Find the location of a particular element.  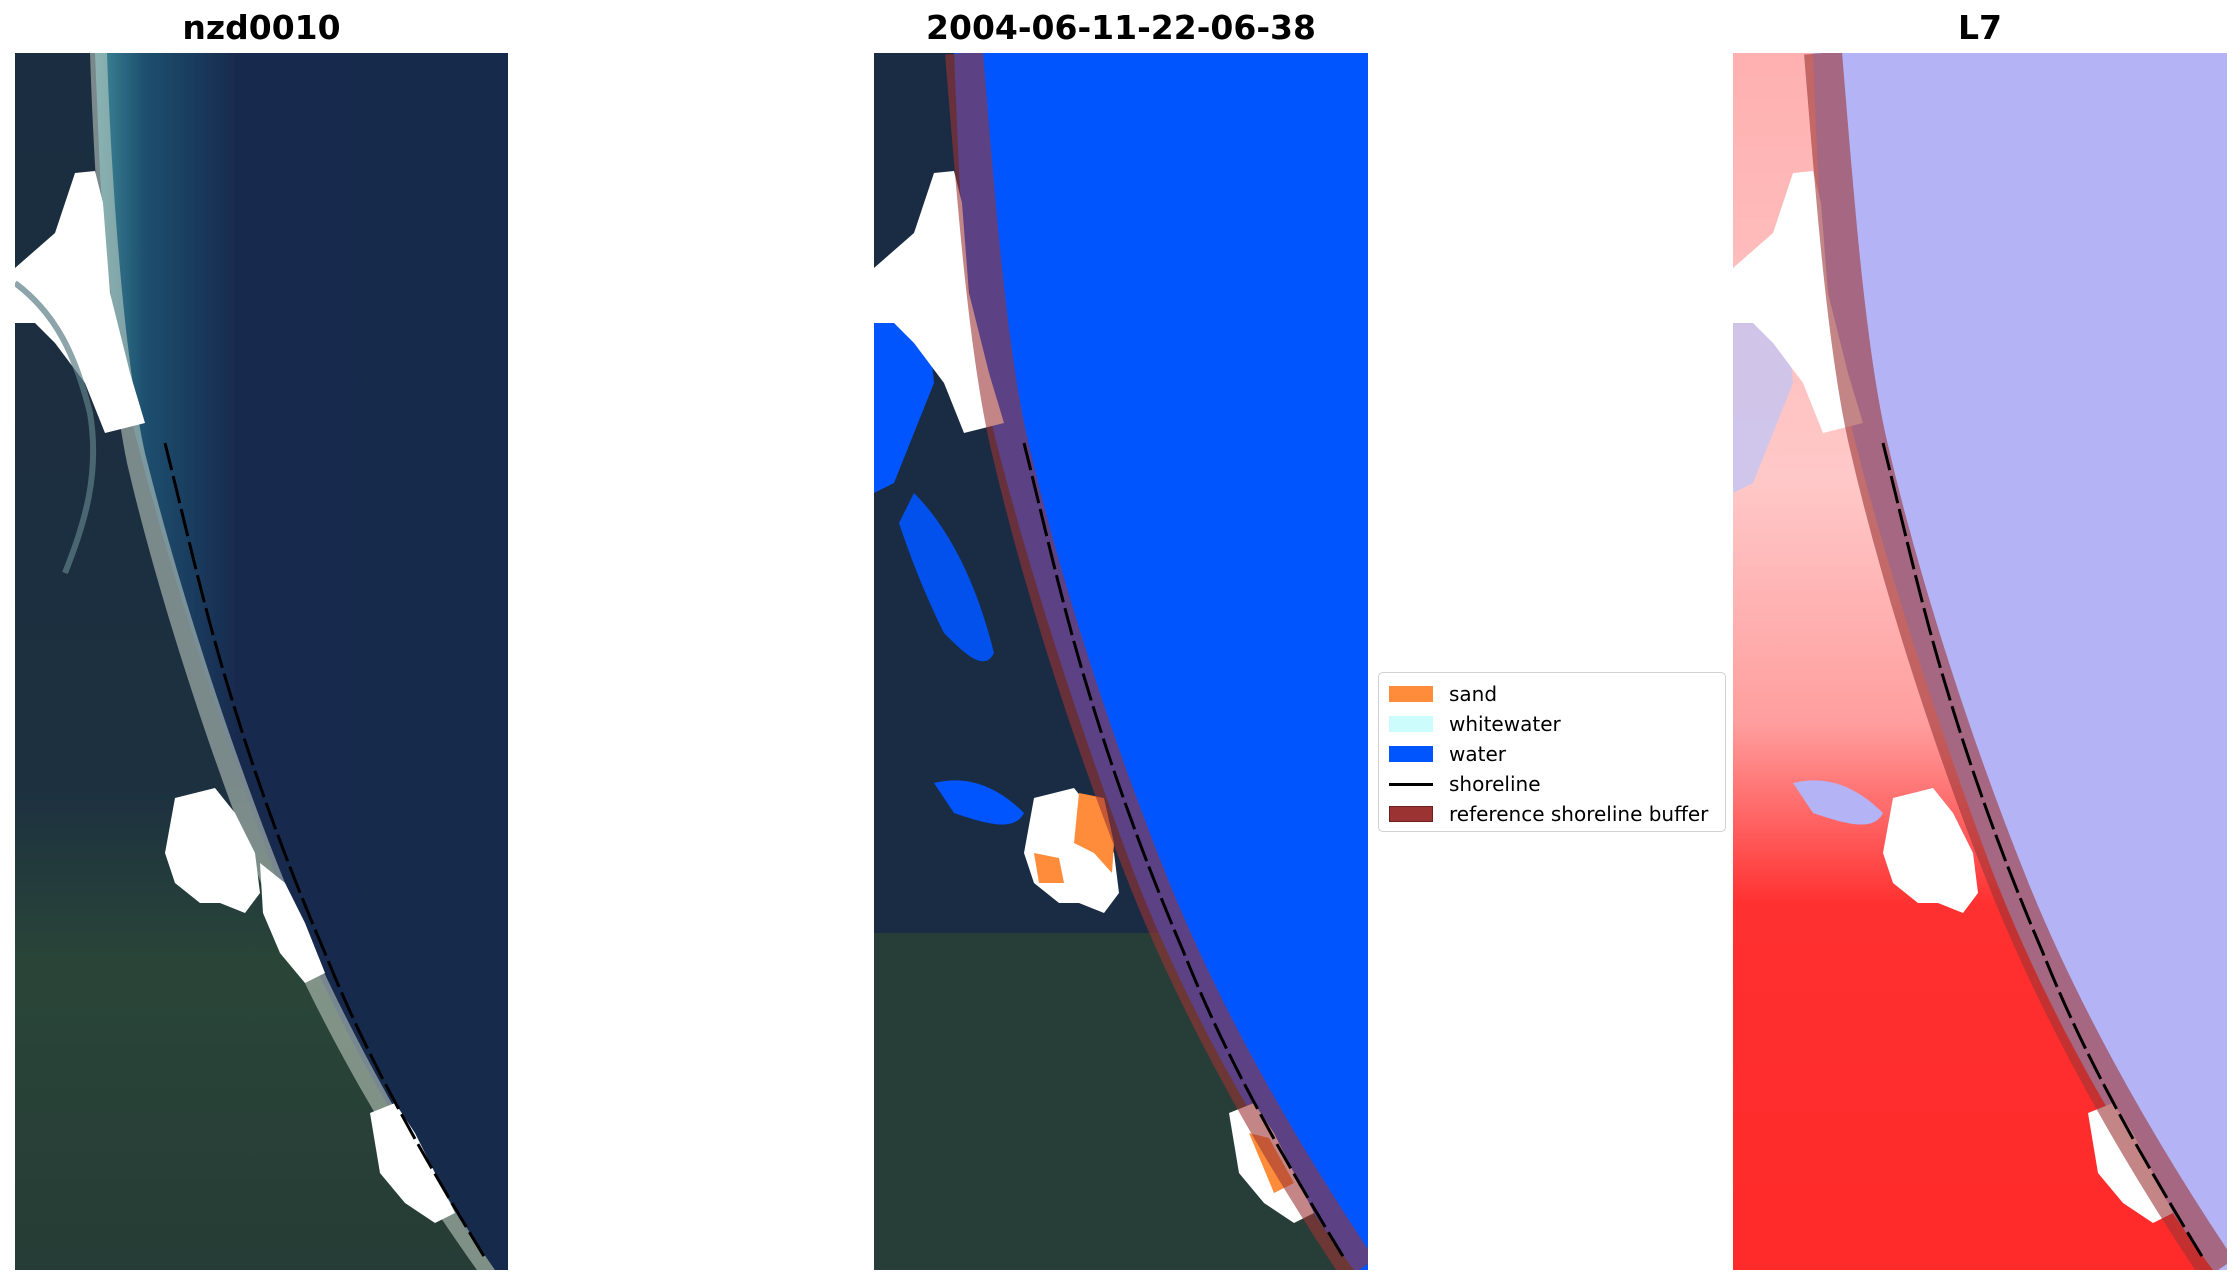

legend-swatch-water is located at coordinates (1411, 754).